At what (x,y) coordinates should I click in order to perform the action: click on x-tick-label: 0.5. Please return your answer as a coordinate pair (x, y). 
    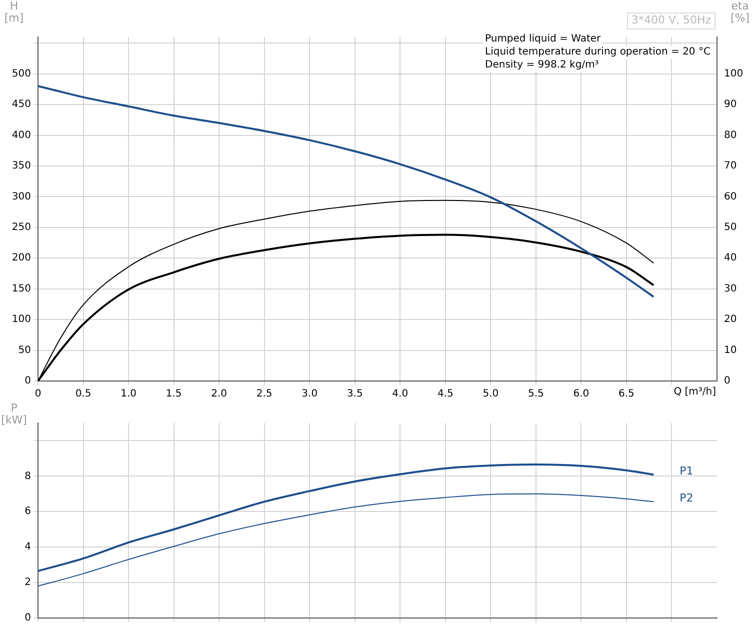
    Looking at the image, I should click on (83, 394).